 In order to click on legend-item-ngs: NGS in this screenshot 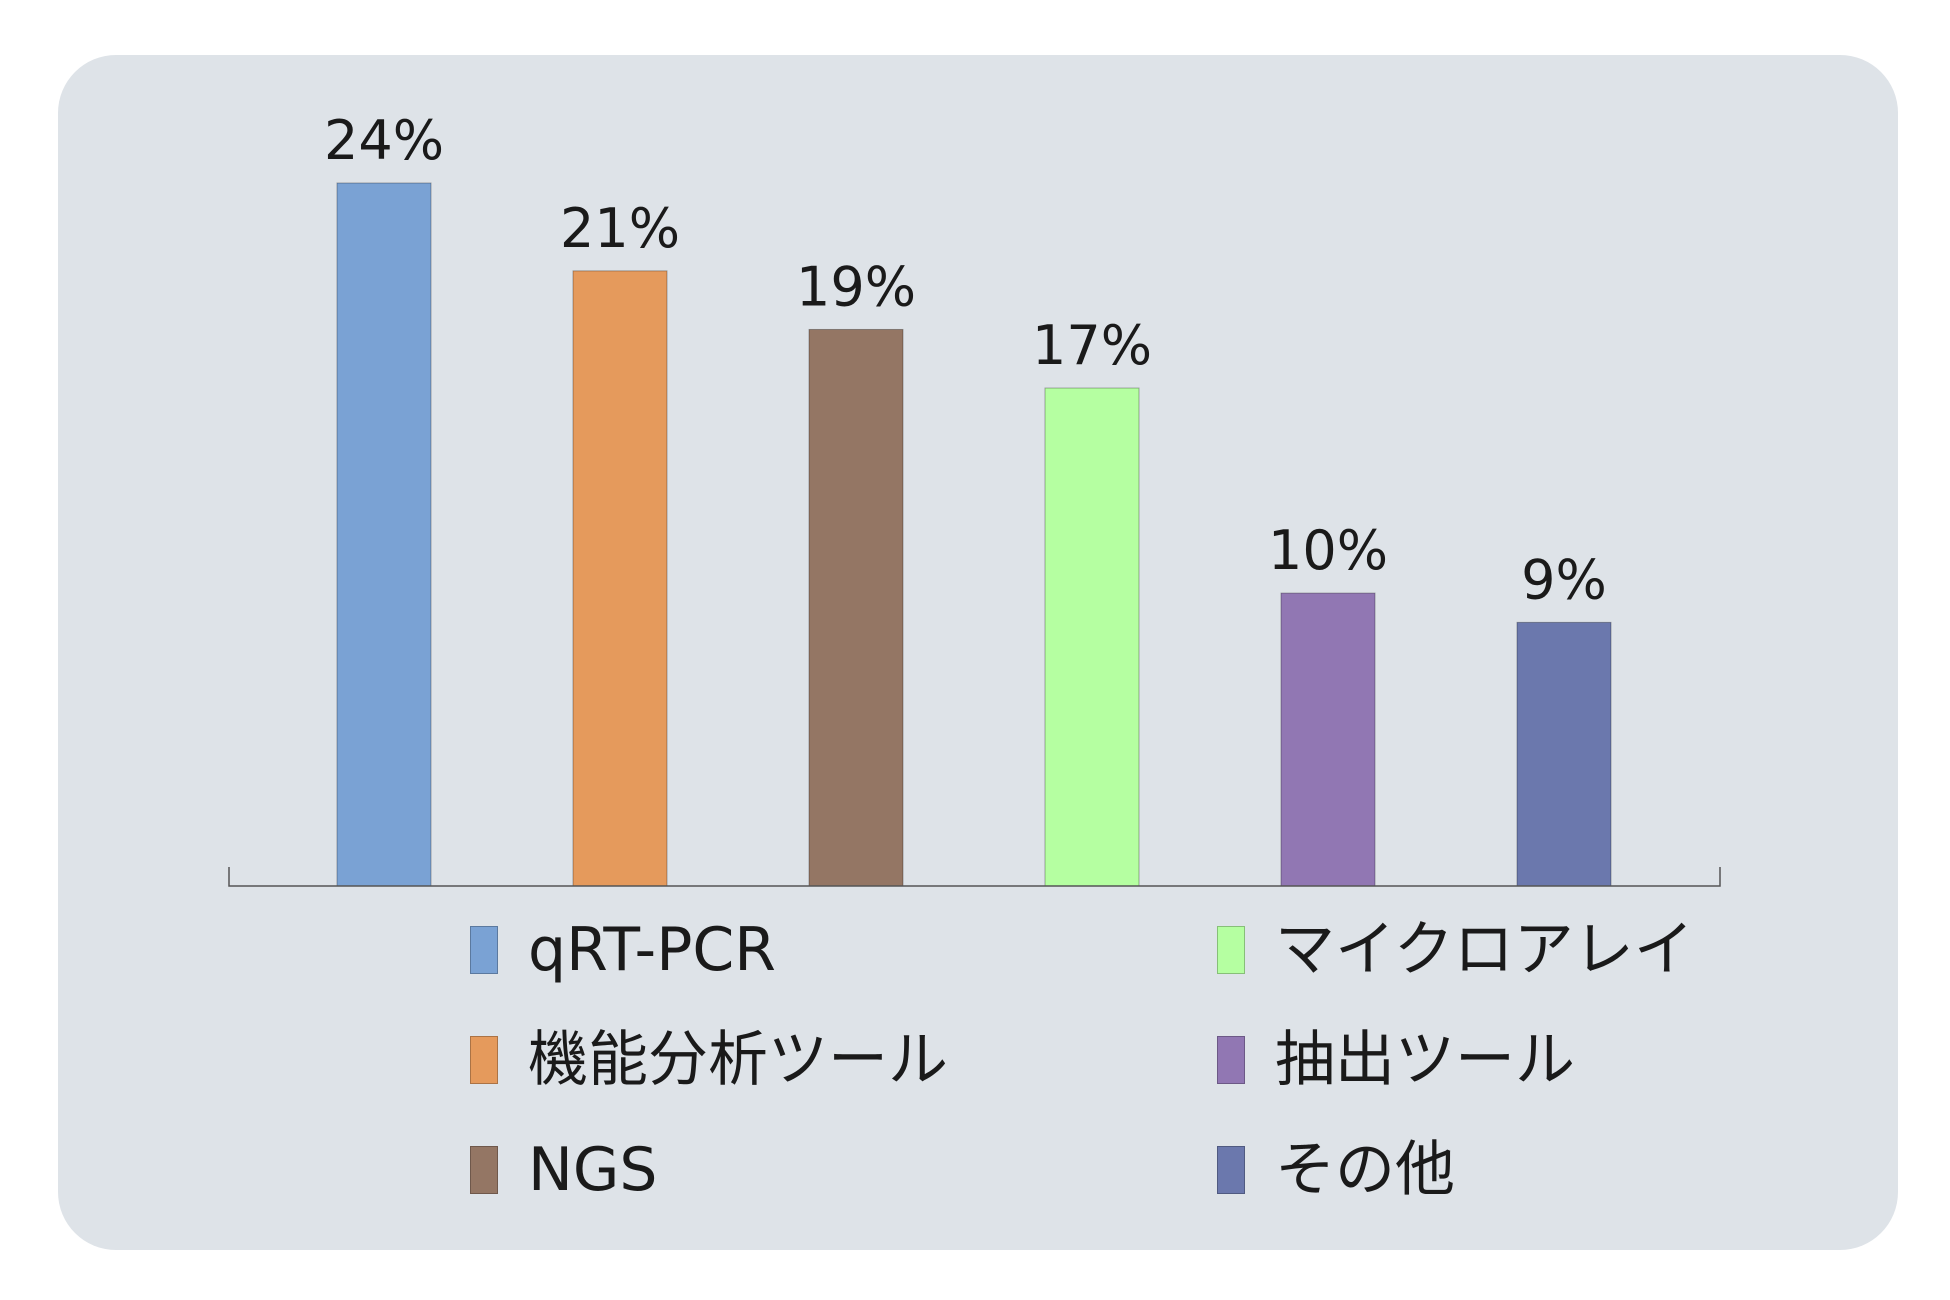, I will do `click(563, 1170)`.